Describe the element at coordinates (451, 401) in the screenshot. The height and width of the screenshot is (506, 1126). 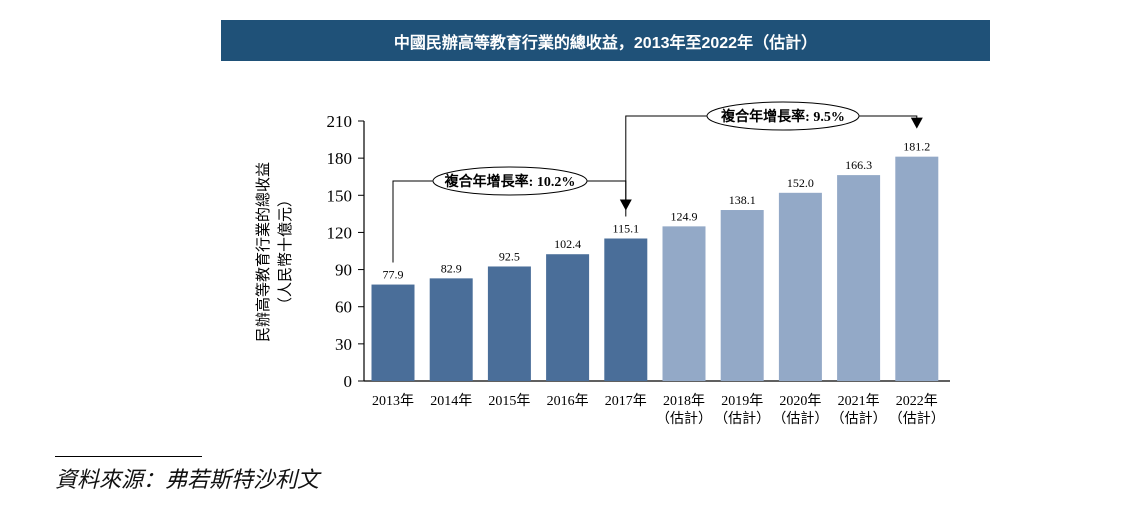
I see `x-tick-label: 2014年` at that location.